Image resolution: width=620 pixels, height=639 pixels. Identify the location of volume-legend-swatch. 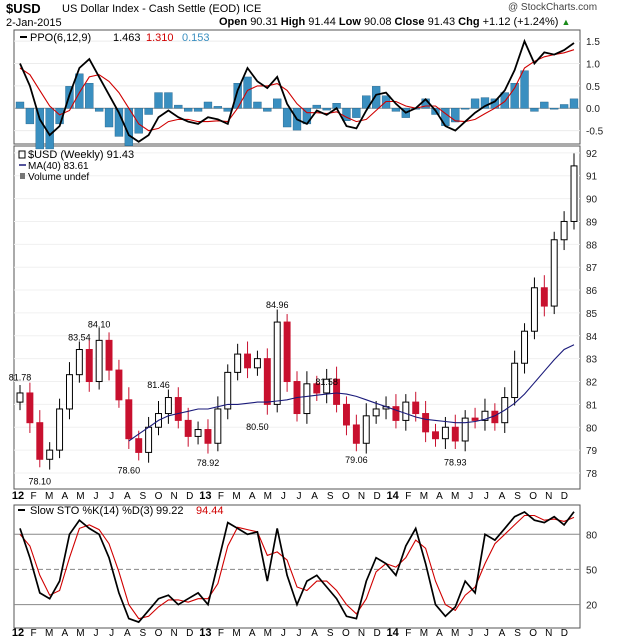
(22, 176).